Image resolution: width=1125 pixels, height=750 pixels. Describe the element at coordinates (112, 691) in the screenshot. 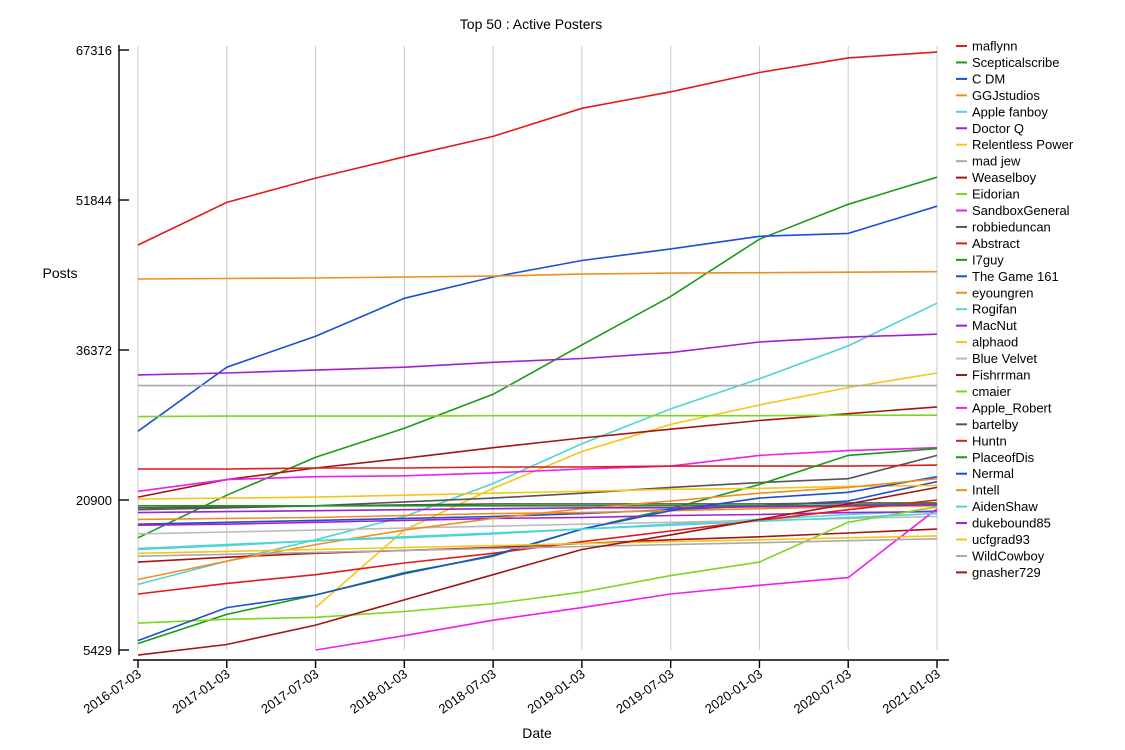

I see `x-tick-label: 2016-07-03` at that location.